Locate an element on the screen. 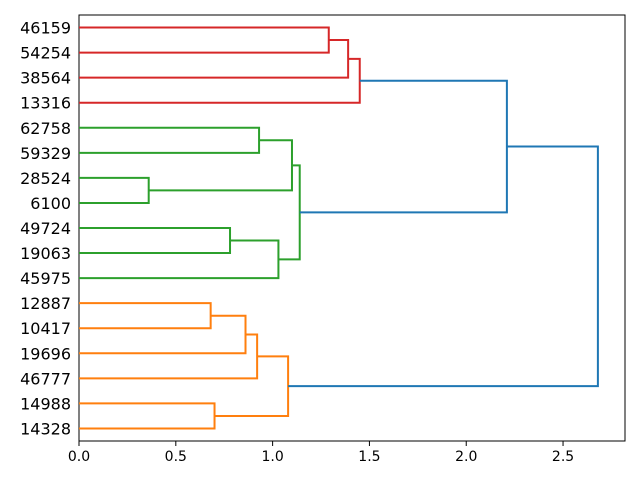 The width and height of the screenshot is (640, 480). leaf-label: 19696 is located at coordinates (45, 353).